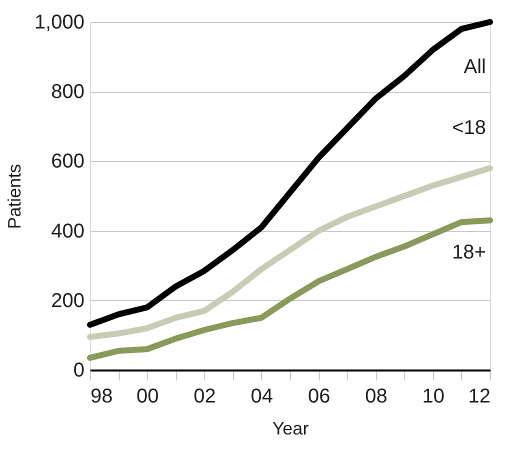 The width and height of the screenshot is (529, 458). I want to click on y-tick-label: 200, so click(67, 301).